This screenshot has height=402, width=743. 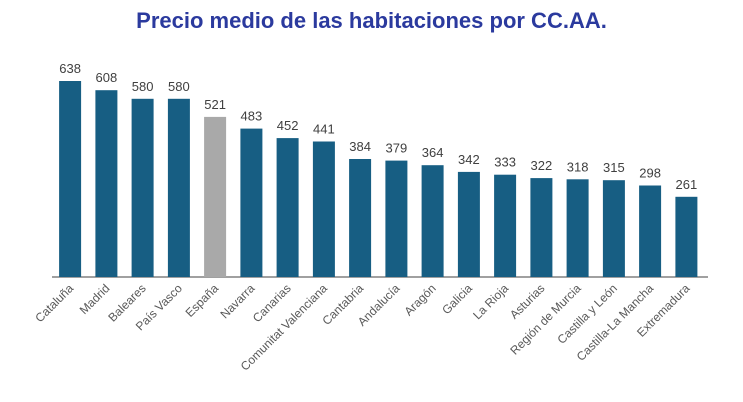 I want to click on data-label-12: 333, so click(x=505, y=162).